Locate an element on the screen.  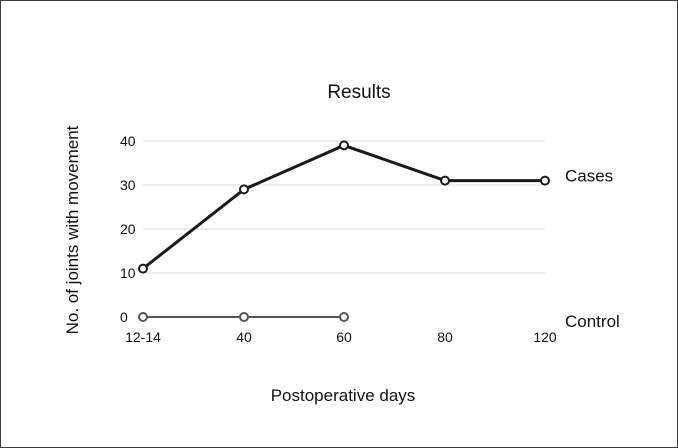
y-tick-label: 10 is located at coordinates (128, 273).